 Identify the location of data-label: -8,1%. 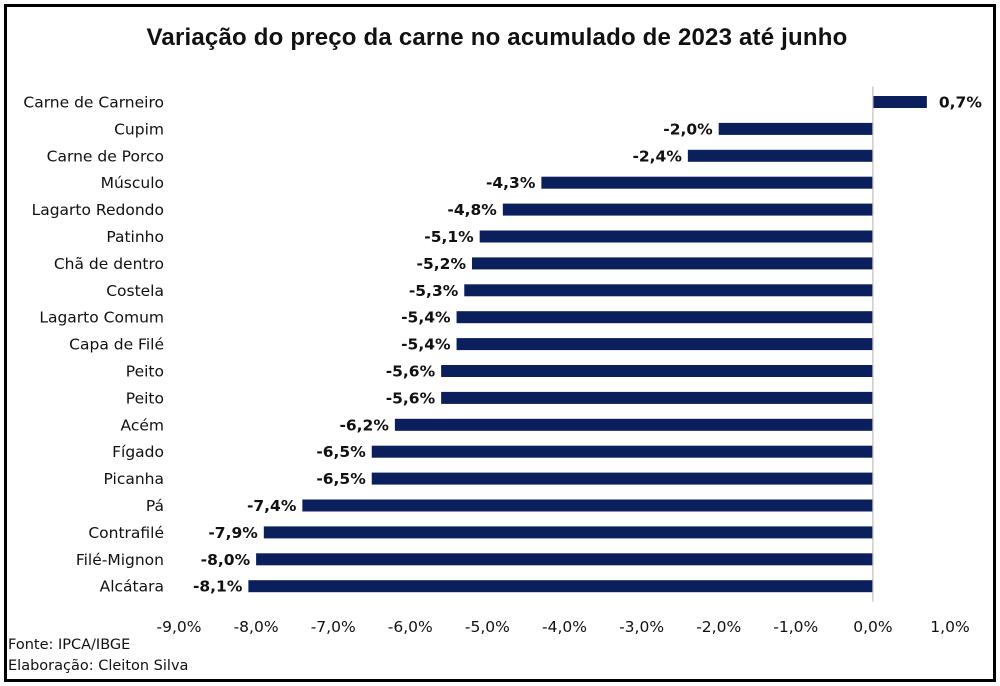
(218, 587).